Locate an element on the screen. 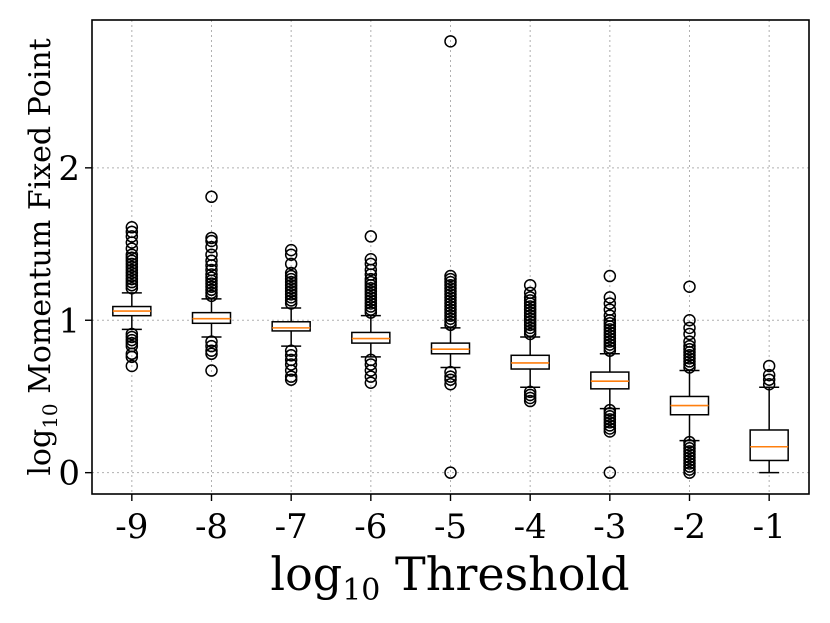 This screenshot has height=623, width=830. x-tick-label: -9 is located at coordinates (131, 527).